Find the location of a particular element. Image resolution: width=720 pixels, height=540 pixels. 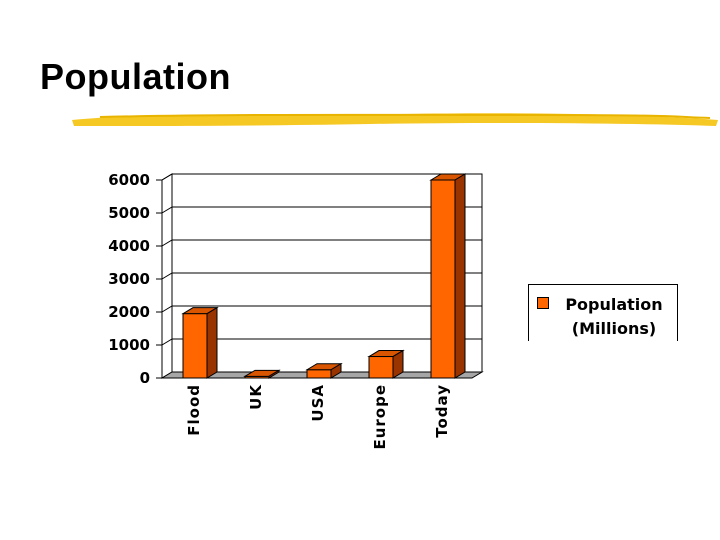

x-tick-label: USA is located at coordinates (318, 403).